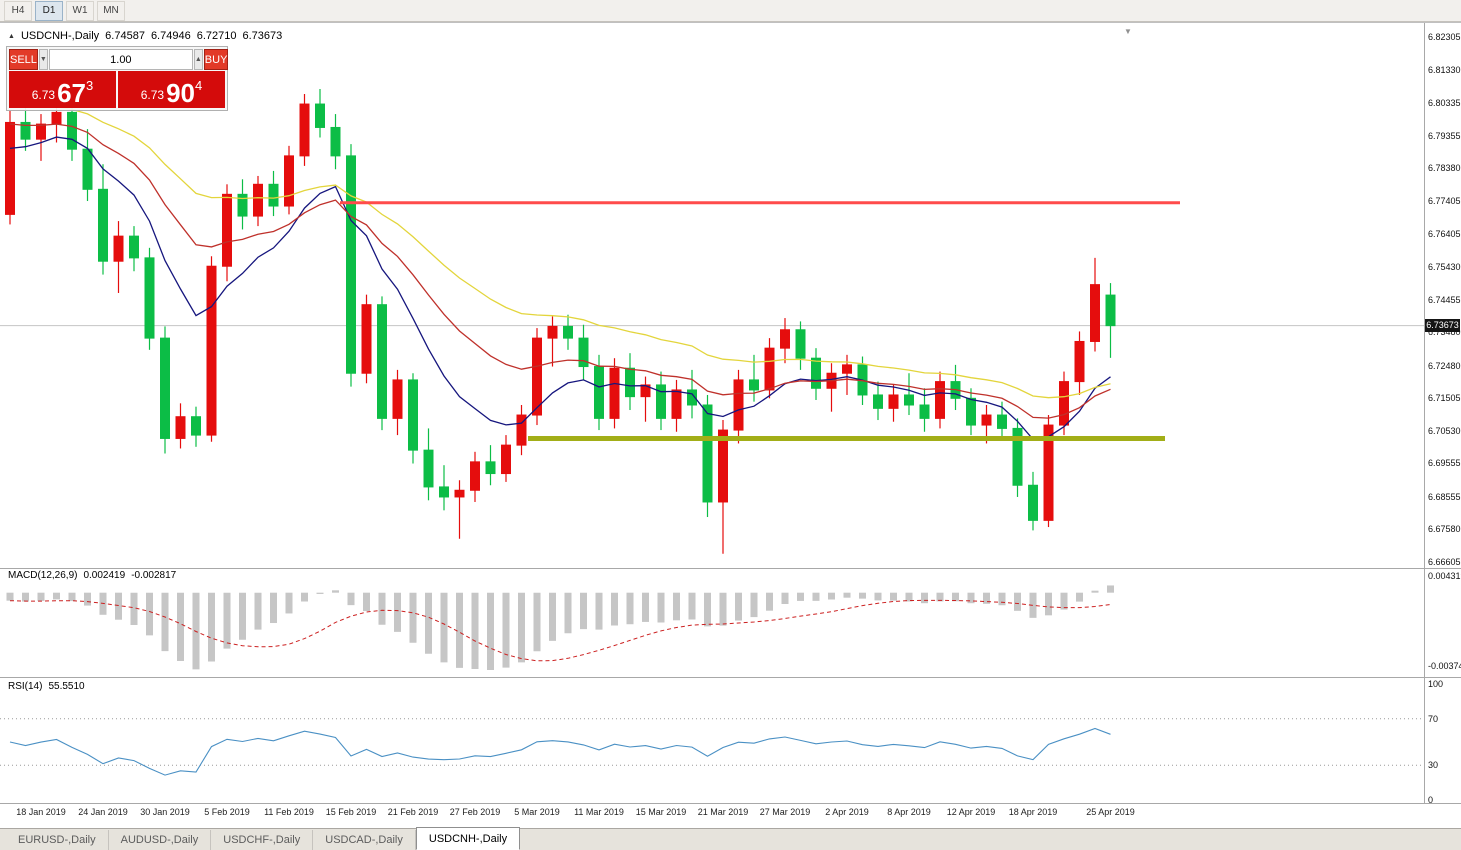  I want to click on lot-increase-button: ▲, so click(198, 59).